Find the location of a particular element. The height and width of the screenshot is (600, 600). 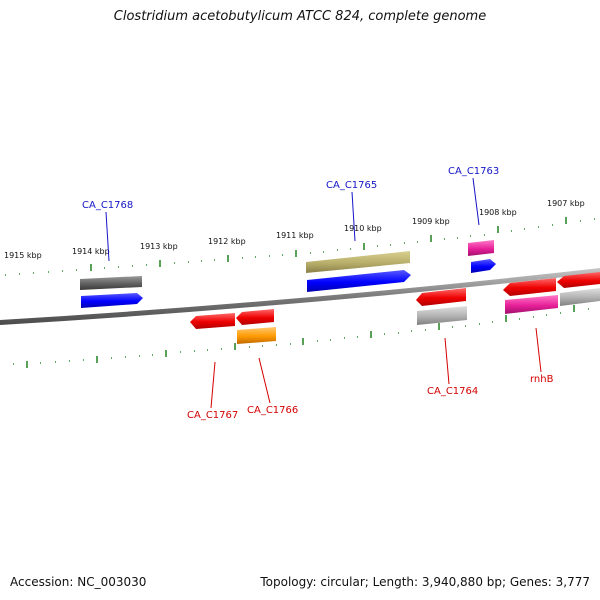

gene-label: CA_C1763 is located at coordinates (473, 171).